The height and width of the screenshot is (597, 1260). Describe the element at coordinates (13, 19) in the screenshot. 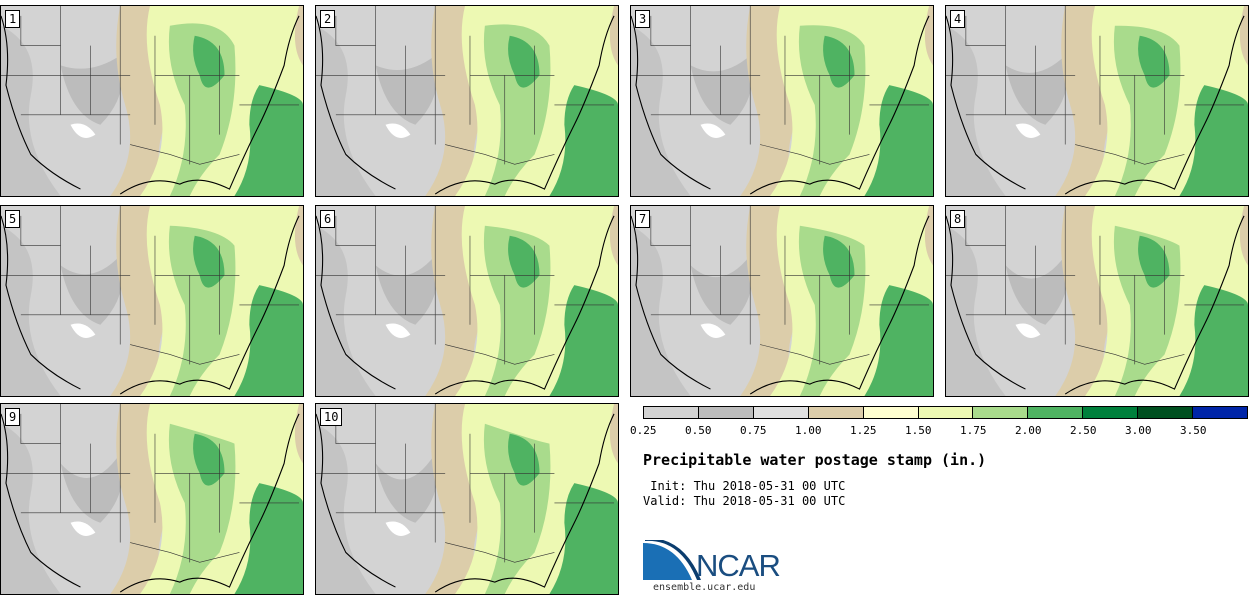

I see `stamp-number: 1` at that location.